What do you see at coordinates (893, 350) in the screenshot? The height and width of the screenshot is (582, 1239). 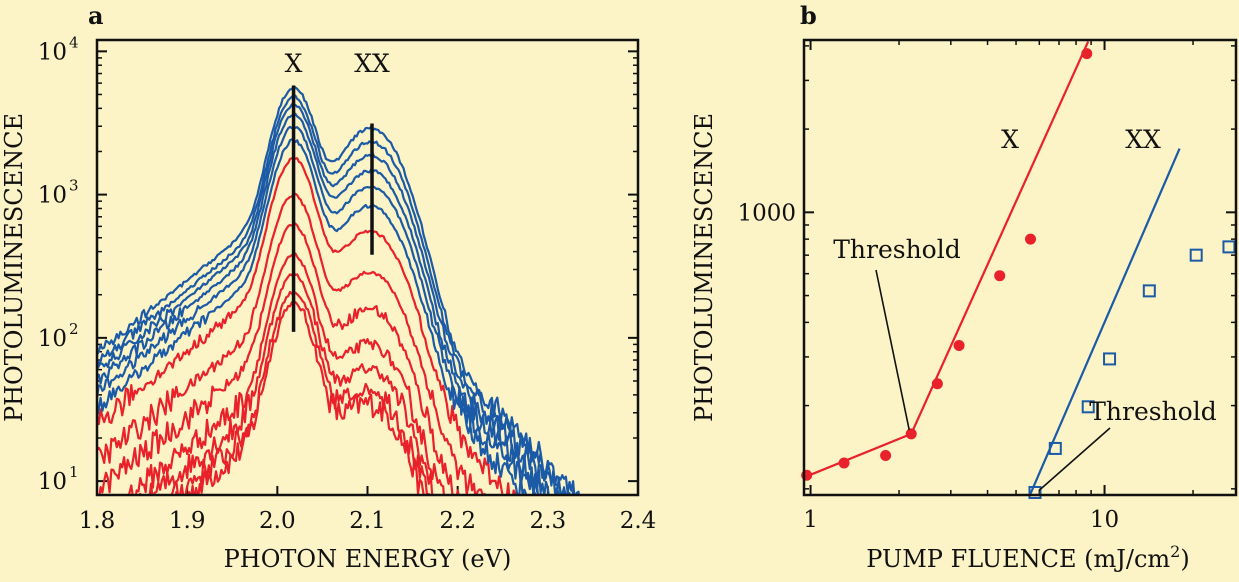 I see `threshold-x-pointer` at bounding box center [893, 350].